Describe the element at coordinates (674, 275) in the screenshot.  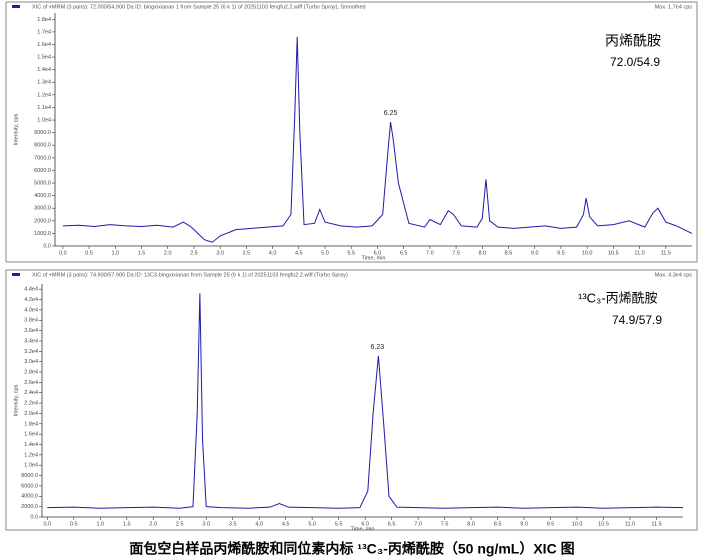
I see `max-intensity: Max. 4.3e4 cps` at that location.